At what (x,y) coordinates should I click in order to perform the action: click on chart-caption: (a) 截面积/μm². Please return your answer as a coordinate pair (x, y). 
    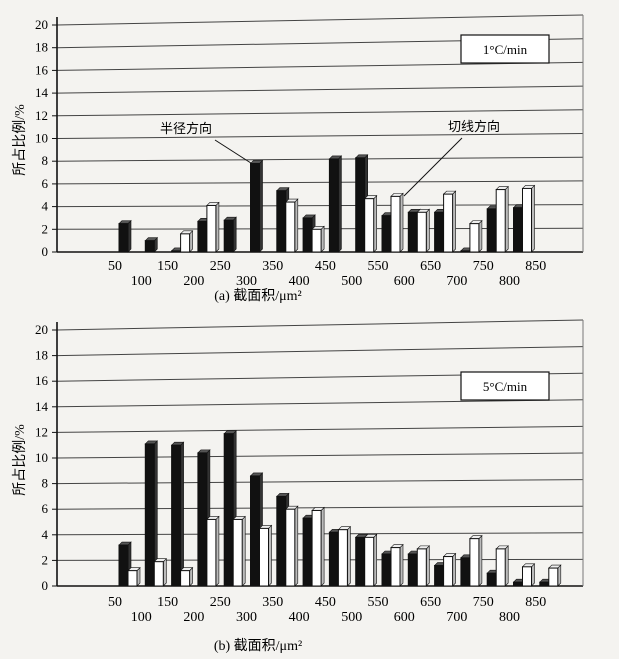
    Looking at the image, I should click on (258, 296).